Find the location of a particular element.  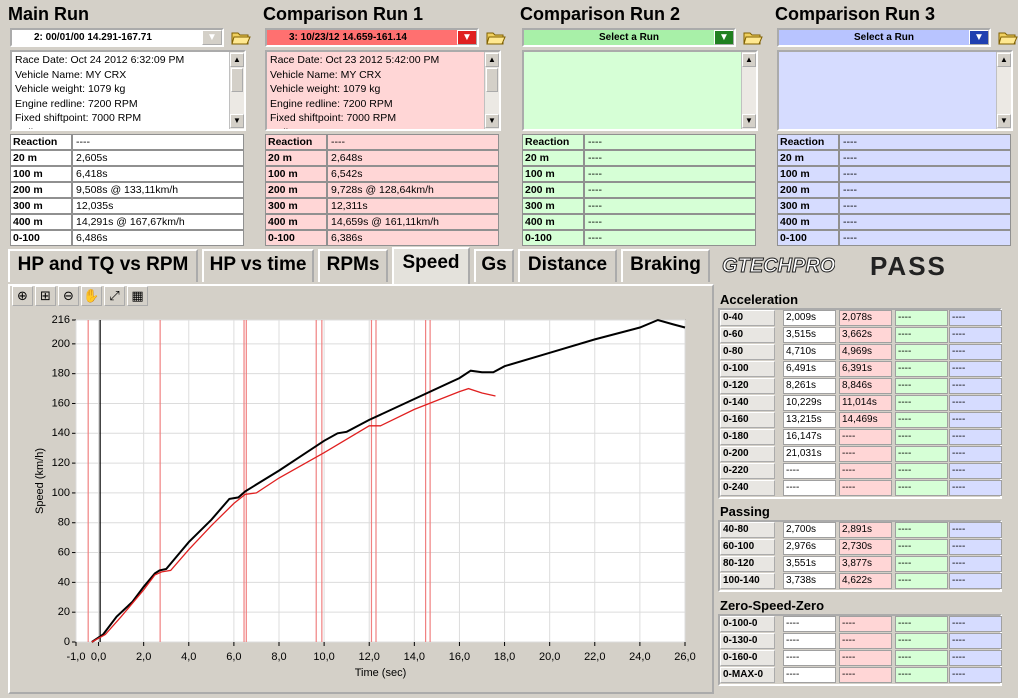

info-line: Rollout: 30 cm 0.47sec is located at coordinates (384, 128).